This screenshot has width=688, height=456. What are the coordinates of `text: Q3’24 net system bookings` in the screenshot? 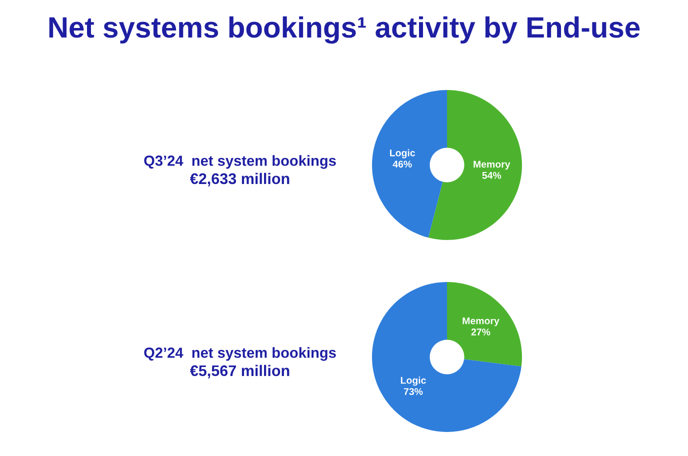 It's located at (240, 162).